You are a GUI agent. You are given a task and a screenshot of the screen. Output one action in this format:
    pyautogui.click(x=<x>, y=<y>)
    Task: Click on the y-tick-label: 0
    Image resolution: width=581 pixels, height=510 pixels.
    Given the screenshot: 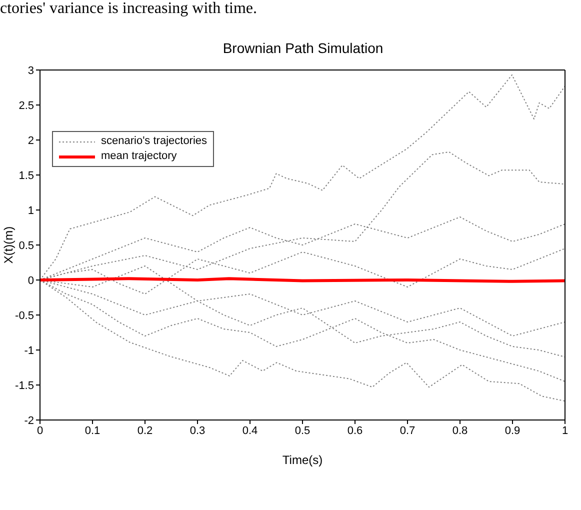 What is the action you would take?
    pyautogui.click(x=31, y=280)
    